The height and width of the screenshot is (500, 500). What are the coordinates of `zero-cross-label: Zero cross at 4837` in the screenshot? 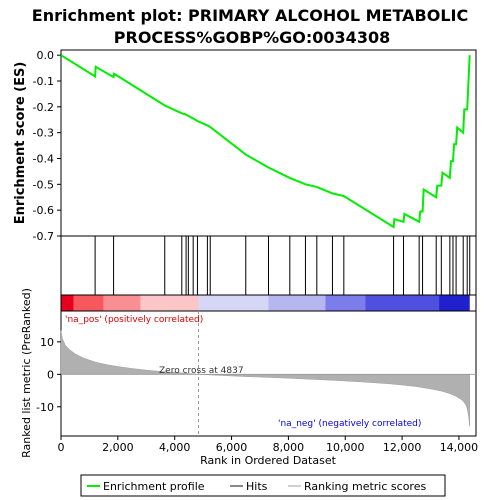 It's located at (201, 371).